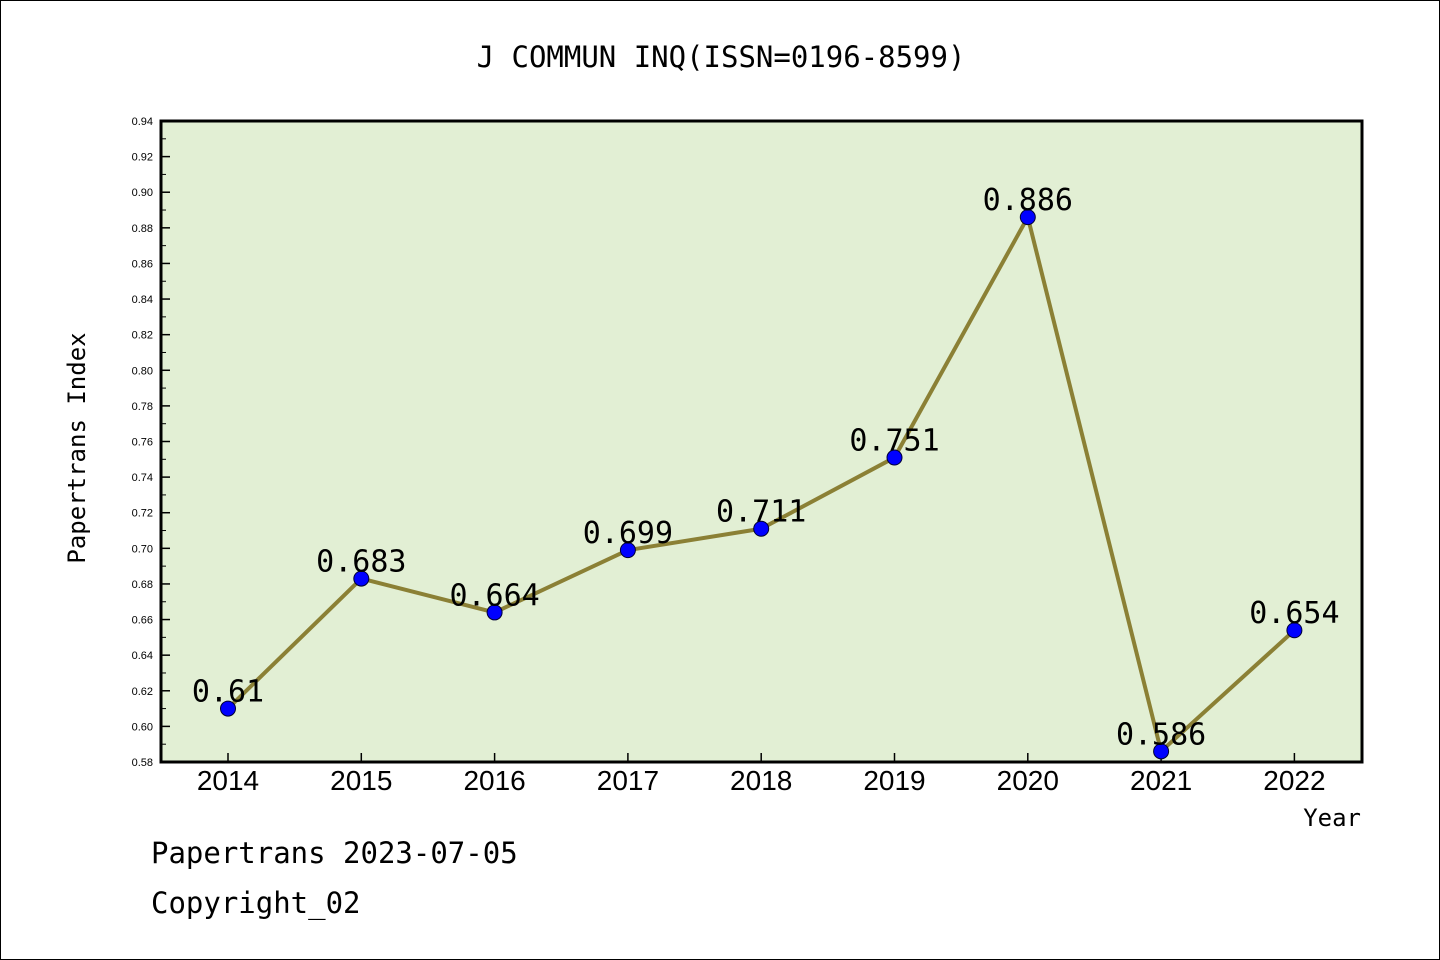 The height and width of the screenshot is (960, 1440). Describe the element at coordinates (628, 533) in the screenshot. I see `data-label: 0.699` at that location.